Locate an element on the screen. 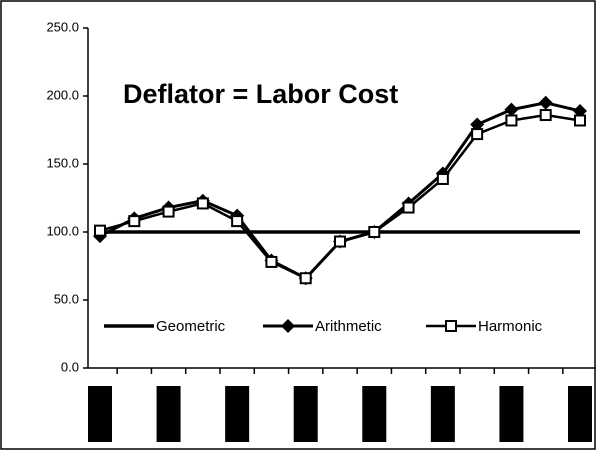 The image size is (596, 450). y-tick-label: 100.0 is located at coordinates (62, 230).